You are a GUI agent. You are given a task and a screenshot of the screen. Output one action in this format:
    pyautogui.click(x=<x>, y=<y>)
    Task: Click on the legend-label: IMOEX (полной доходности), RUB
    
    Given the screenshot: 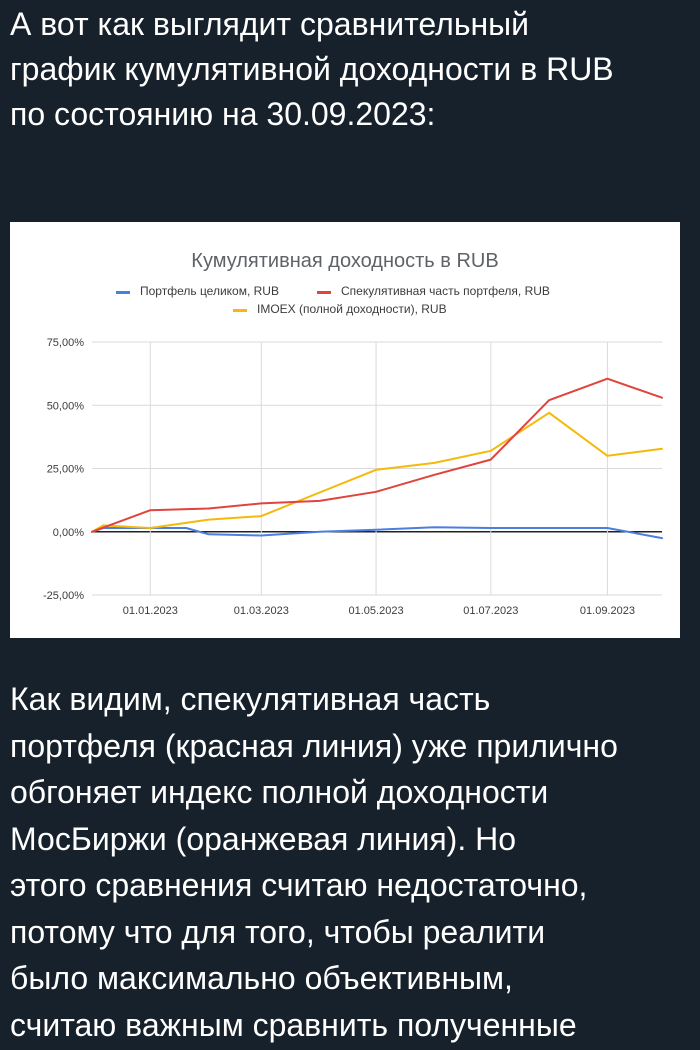 What is the action you would take?
    pyautogui.click(x=352, y=309)
    